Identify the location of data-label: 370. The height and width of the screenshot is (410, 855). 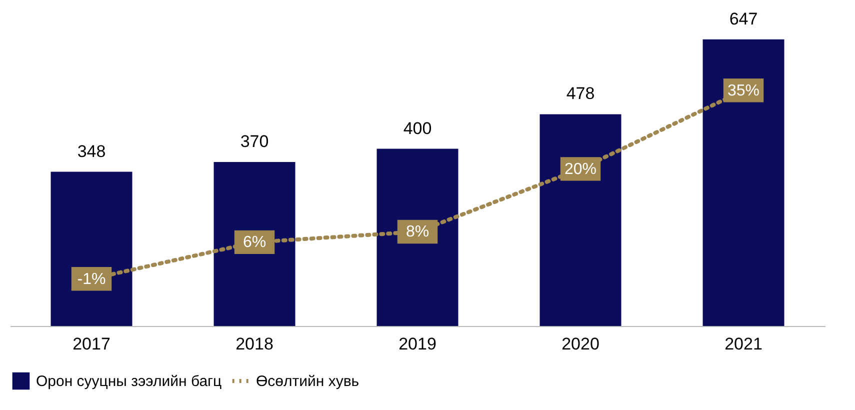
(254, 142).